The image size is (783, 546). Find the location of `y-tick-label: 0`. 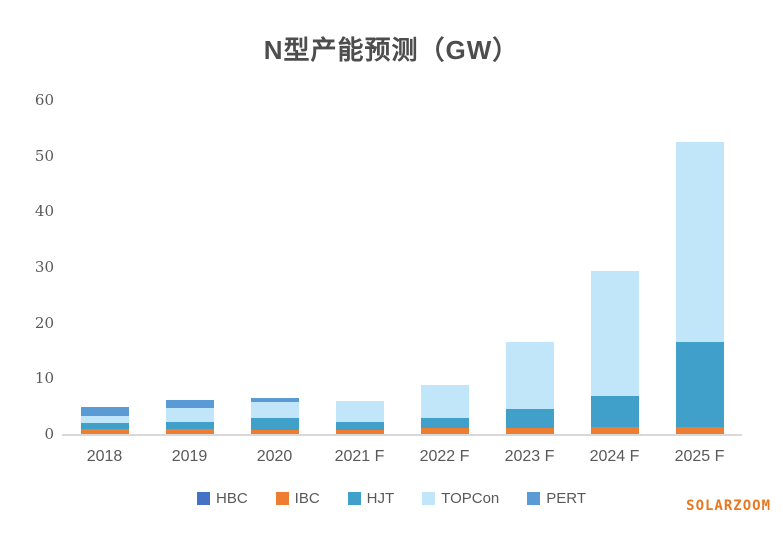

y-tick-label: 0 is located at coordinates (49, 434).